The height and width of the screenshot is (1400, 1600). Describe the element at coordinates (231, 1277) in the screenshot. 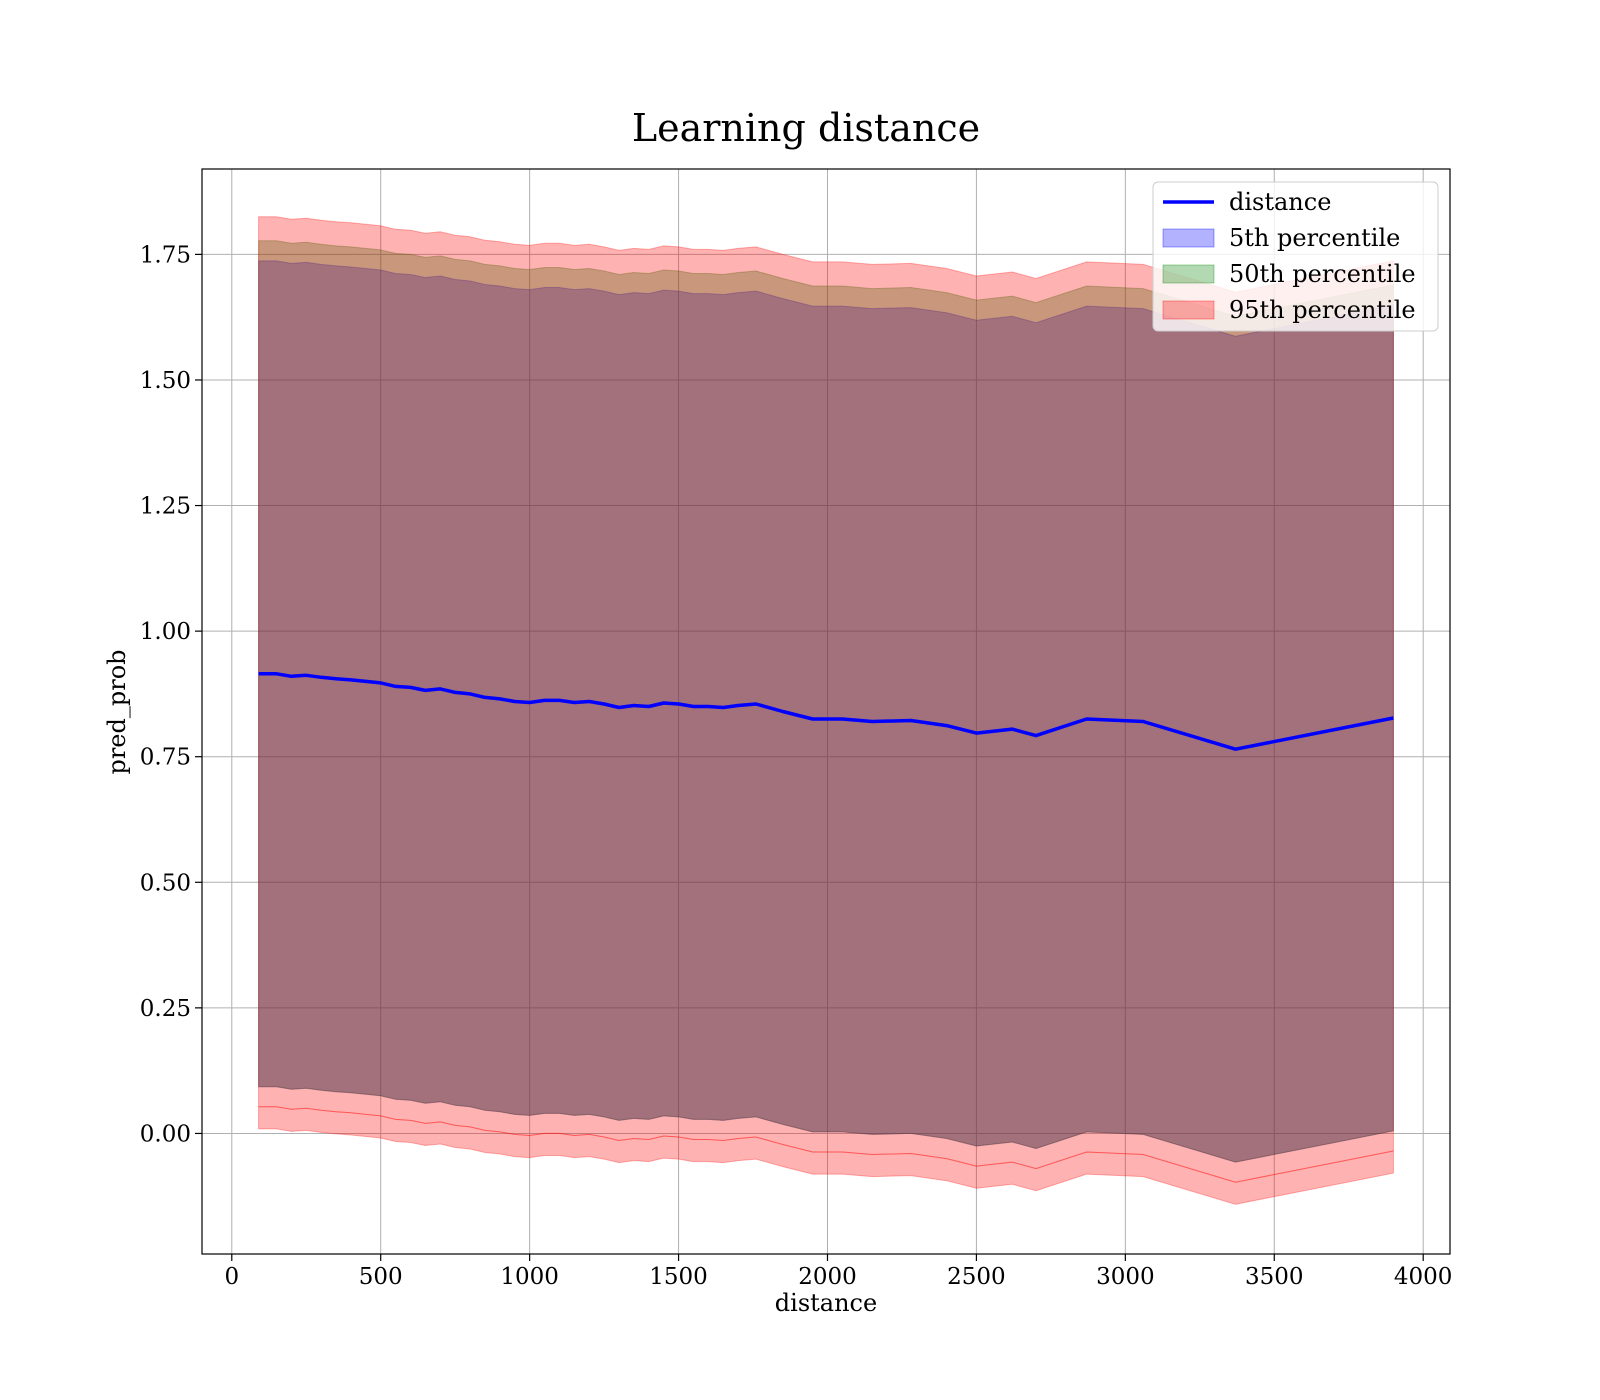

I see `x-tick-label: 0` at that location.